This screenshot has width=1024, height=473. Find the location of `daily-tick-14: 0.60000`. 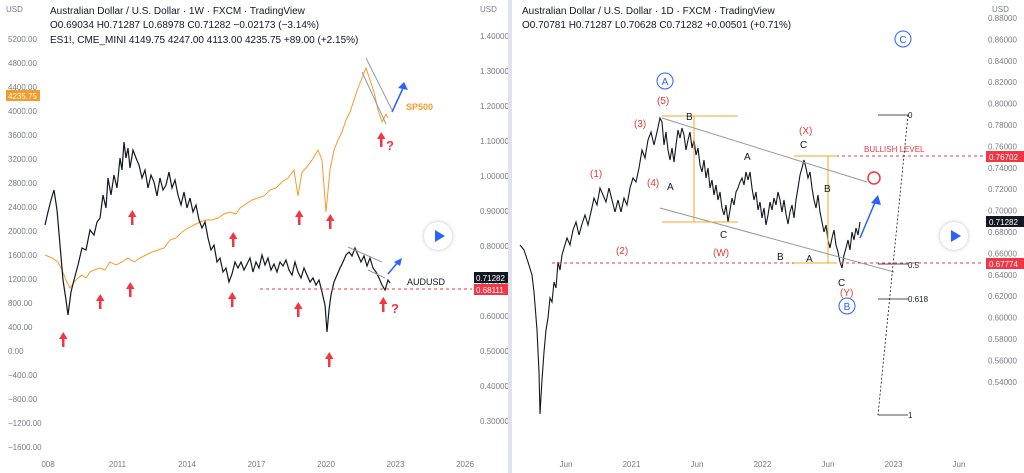

daily-tick-14: 0.60000 is located at coordinates (1002, 318).